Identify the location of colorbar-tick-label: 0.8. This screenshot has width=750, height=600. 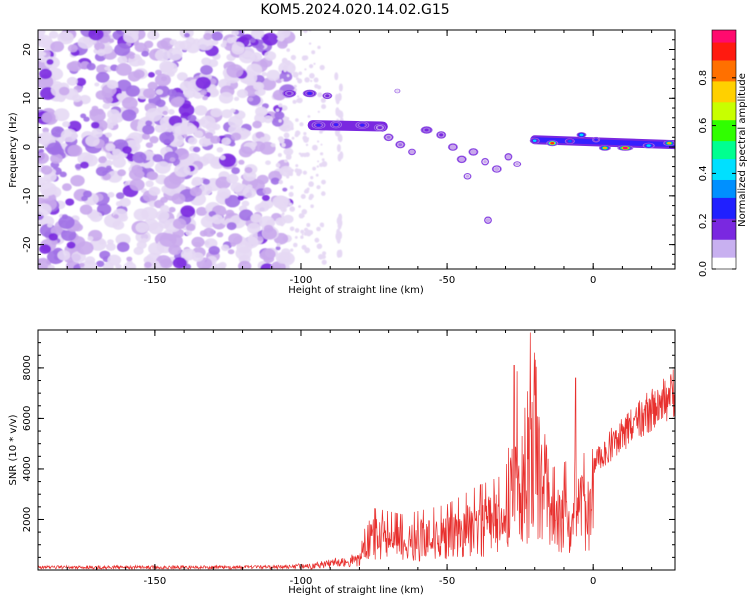
(703, 78).